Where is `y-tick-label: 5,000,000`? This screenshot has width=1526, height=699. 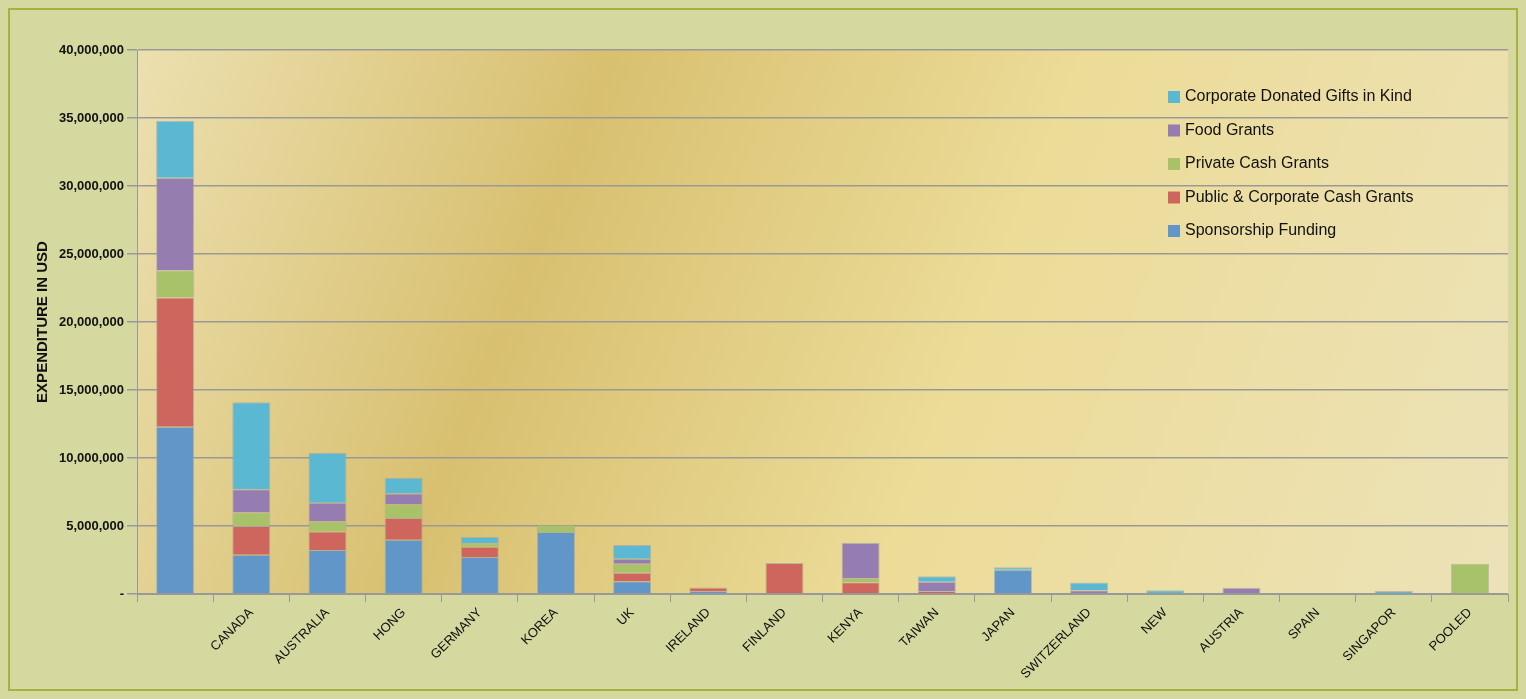
y-tick-label: 5,000,000 is located at coordinates (95, 525).